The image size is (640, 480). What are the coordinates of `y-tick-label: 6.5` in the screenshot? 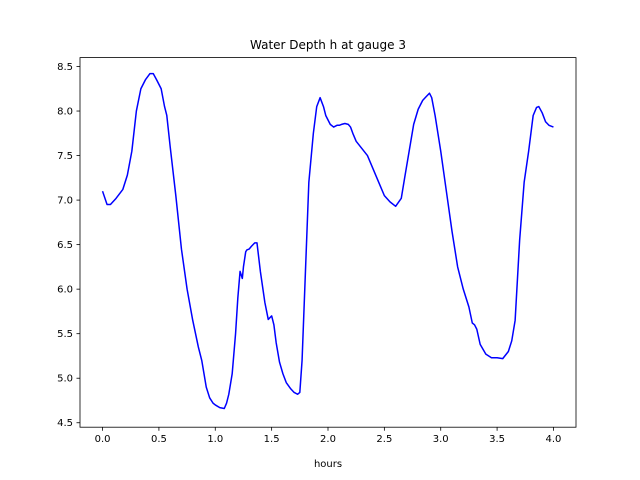 It's located at (65, 245).